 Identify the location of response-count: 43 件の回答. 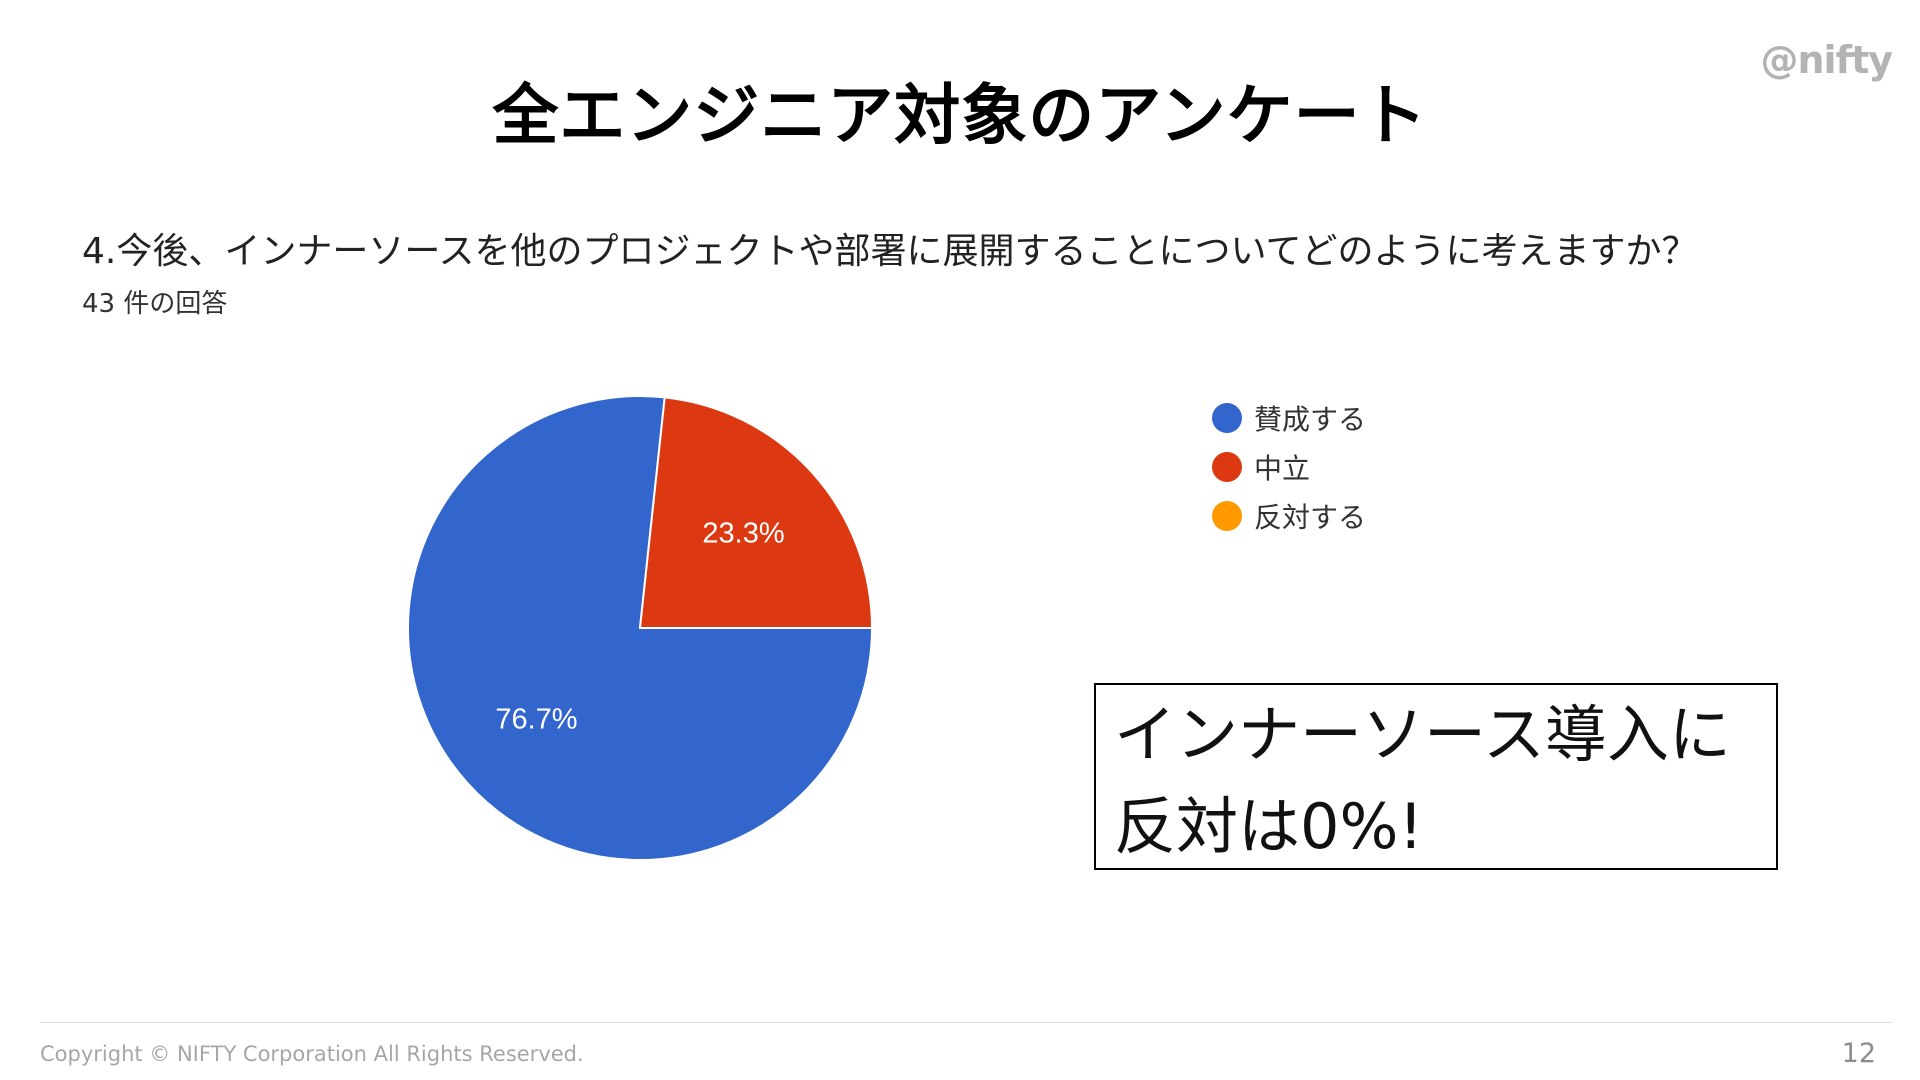
(155, 304).